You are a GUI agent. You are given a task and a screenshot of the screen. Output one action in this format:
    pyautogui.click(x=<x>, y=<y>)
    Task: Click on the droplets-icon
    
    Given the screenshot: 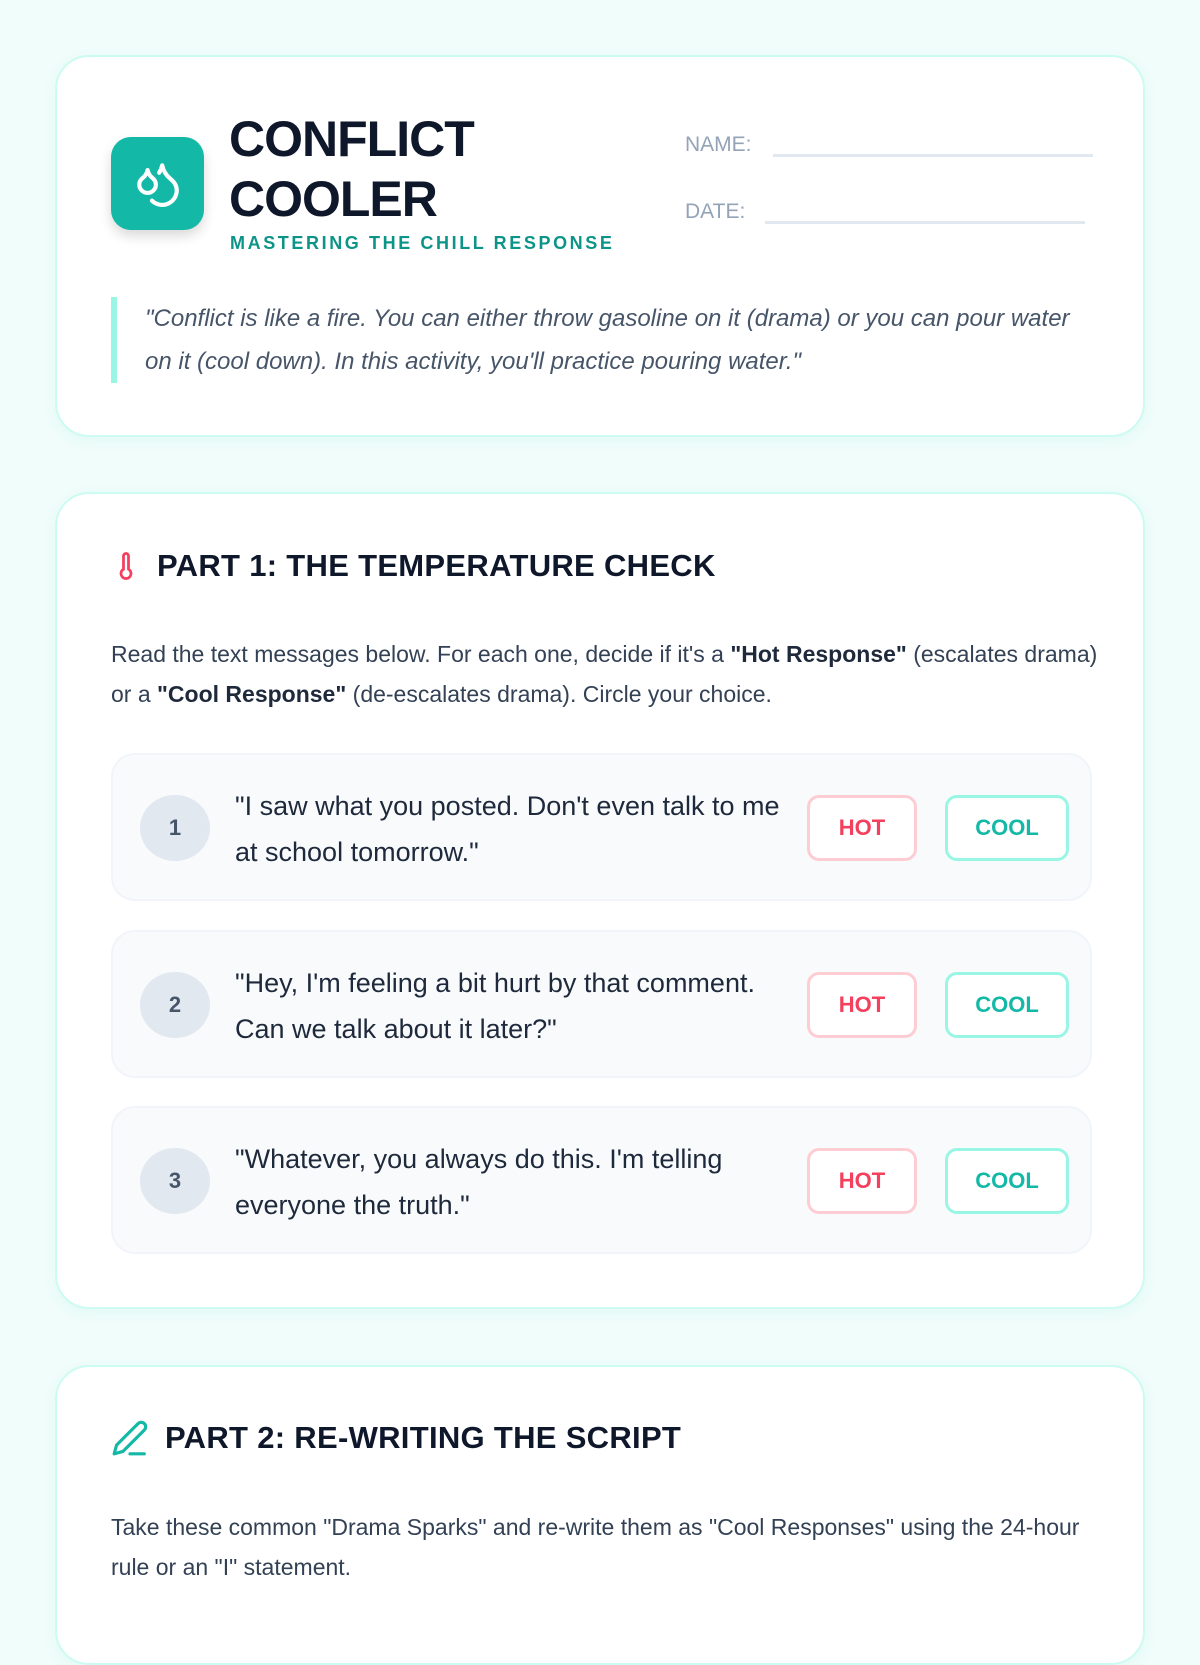 What is the action you would take?
    pyautogui.click(x=157, y=184)
    